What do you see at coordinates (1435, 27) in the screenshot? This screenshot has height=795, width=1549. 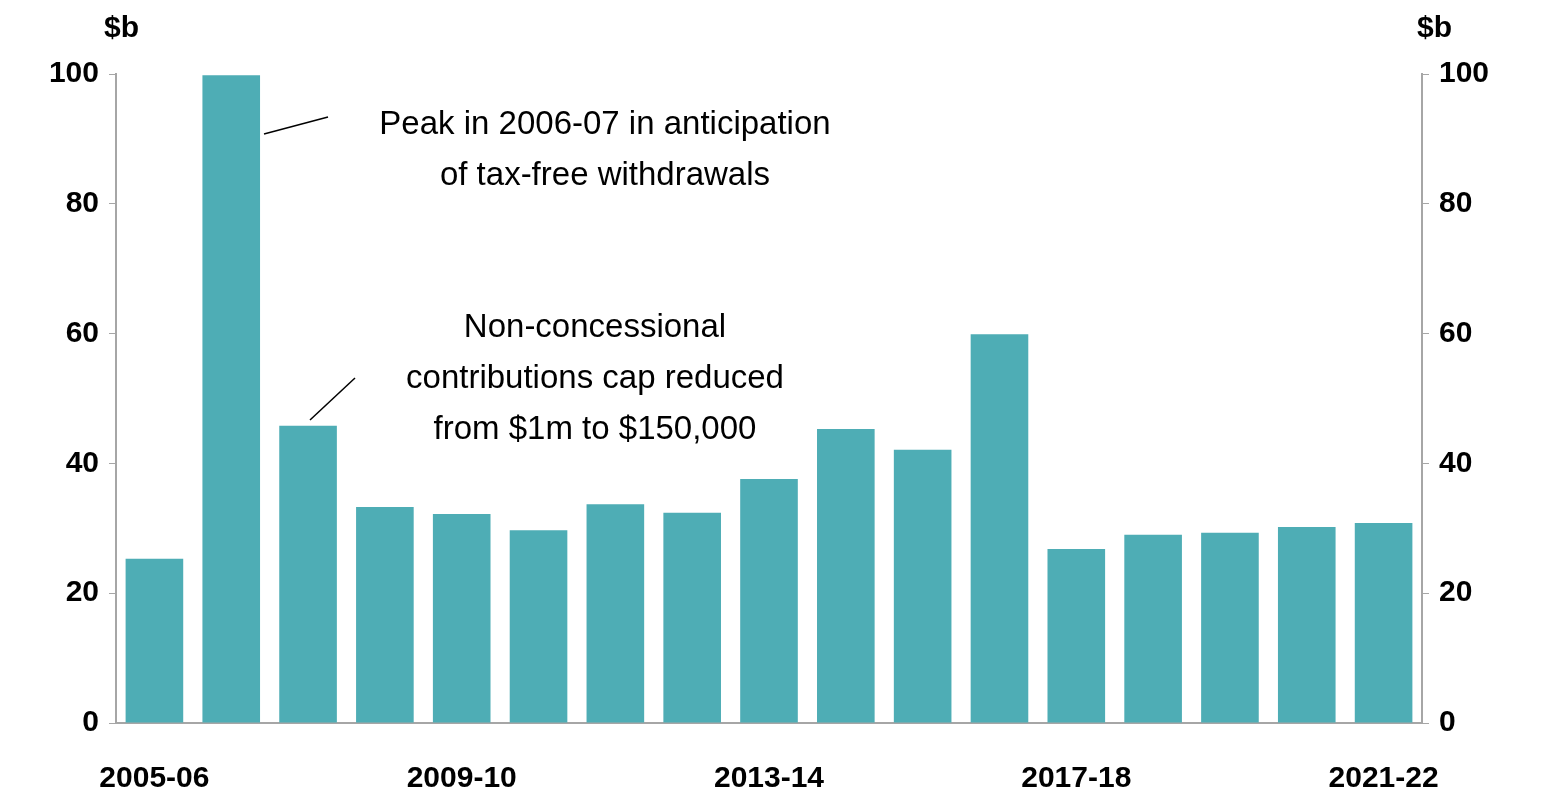 I see `y2-axis-title: $b` at bounding box center [1435, 27].